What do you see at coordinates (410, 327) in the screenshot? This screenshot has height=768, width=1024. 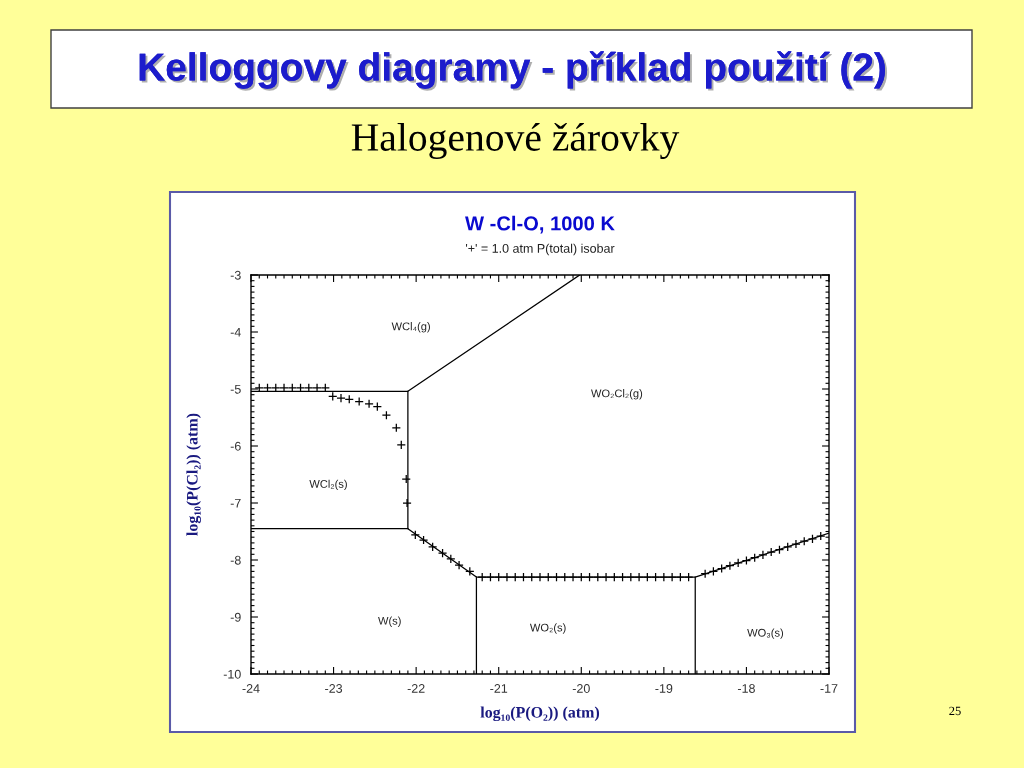 I see `annotation: WCl₄(g)` at bounding box center [410, 327].